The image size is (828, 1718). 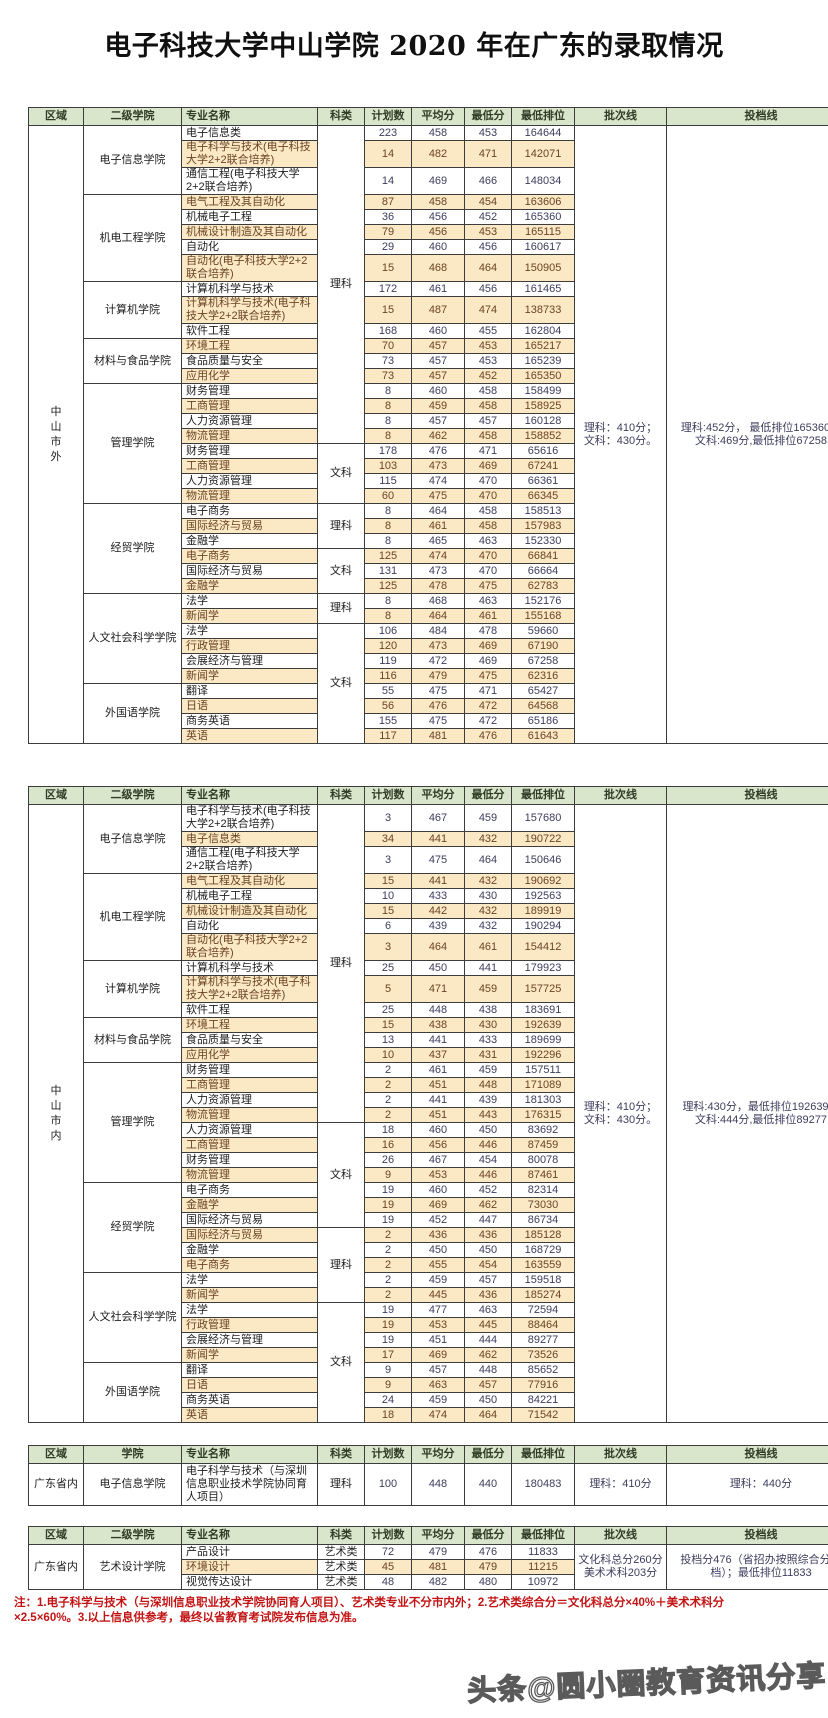 What do you see at coordinates (438, 706) in the screenshot?
I see `average-score-cell: 476` at bounding box center [438, 706].